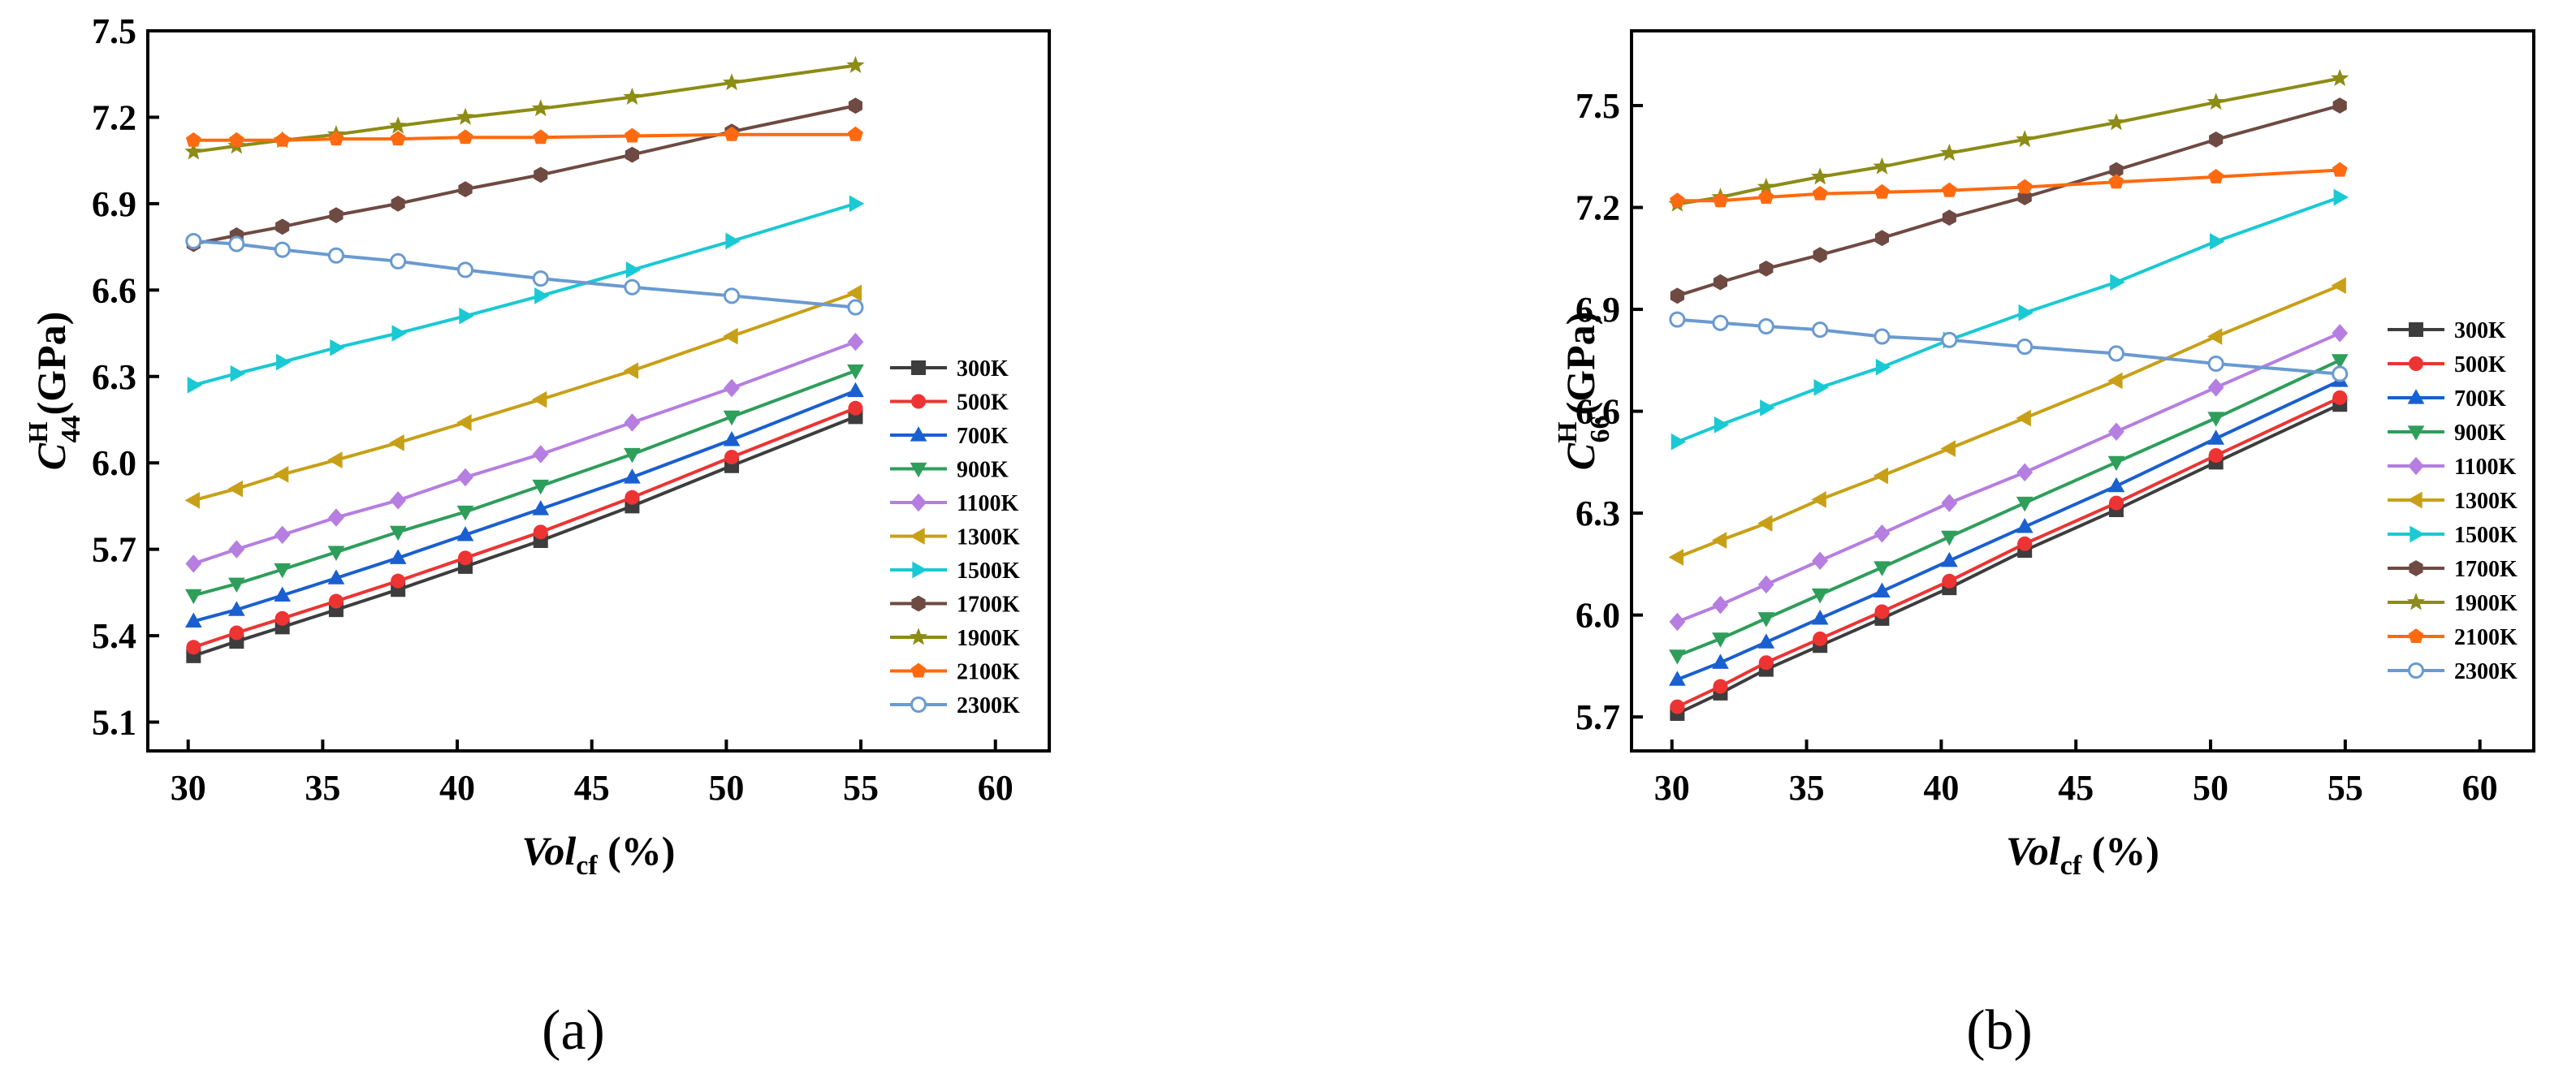 This screenshot has height=1074, width=2576. What do you see at coordinates (983, 369) in the screenshot?
I see `legend-label: 300K` at bounding box center [983, 369].